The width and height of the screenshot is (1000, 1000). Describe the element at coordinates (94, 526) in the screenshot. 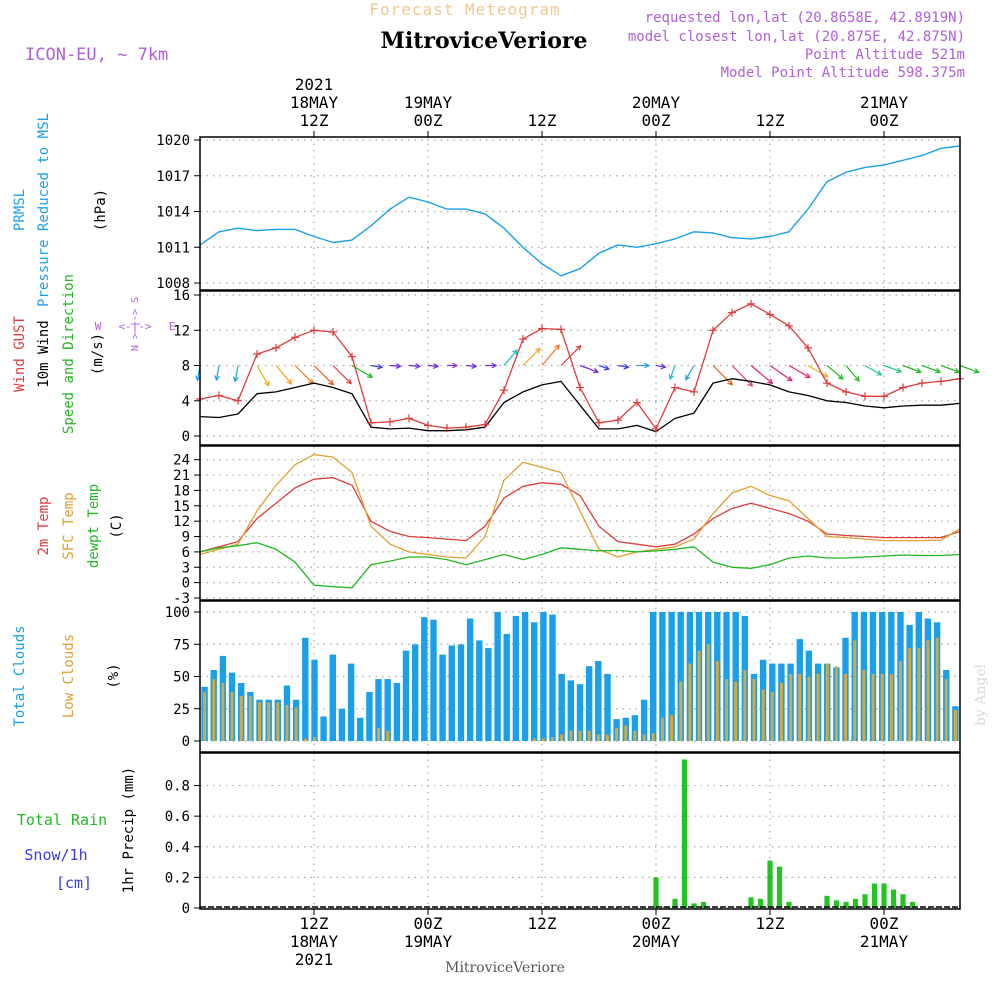

I see `temp-label: dewpt Temp` at that location.